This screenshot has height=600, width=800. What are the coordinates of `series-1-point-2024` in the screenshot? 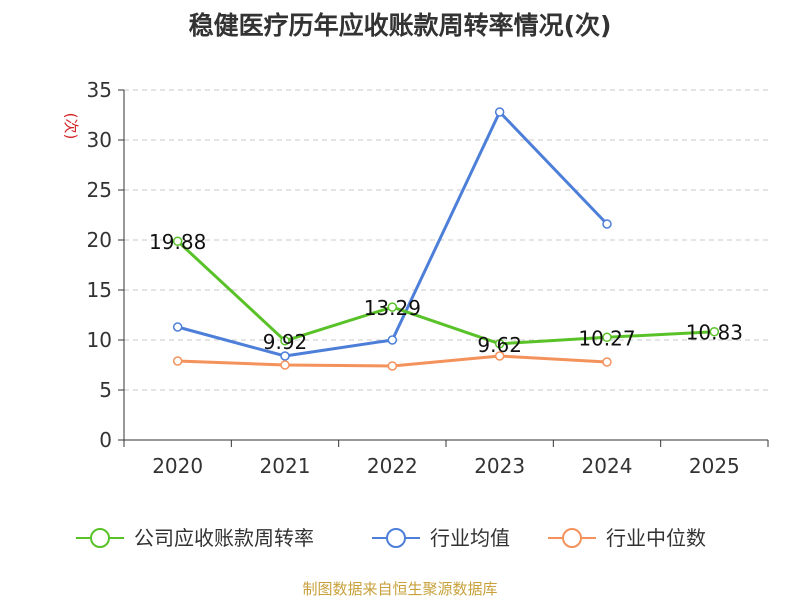 It's located at (607, 224).